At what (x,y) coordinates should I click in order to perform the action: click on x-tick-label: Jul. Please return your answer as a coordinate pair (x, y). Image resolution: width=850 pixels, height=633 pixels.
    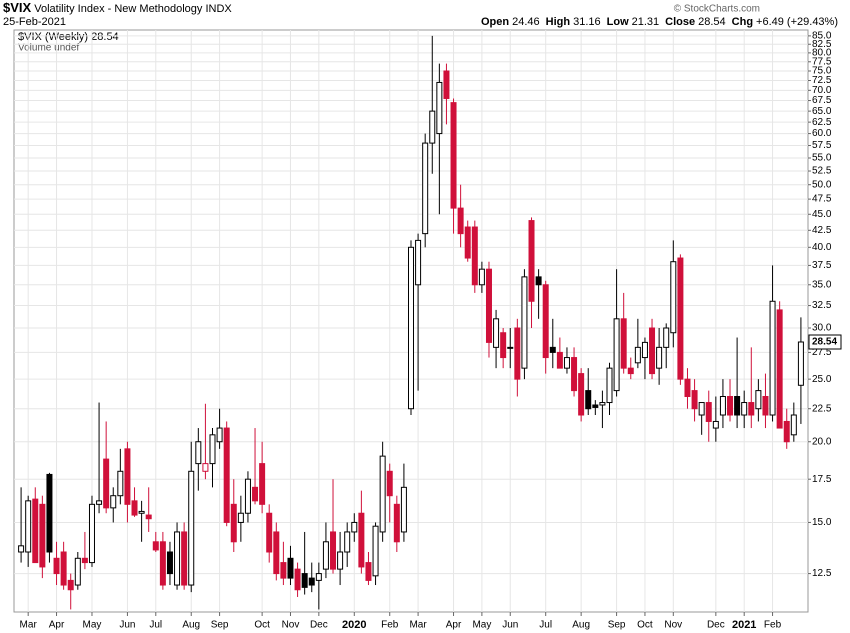
    Looking at the image, I should click on (155, 625).